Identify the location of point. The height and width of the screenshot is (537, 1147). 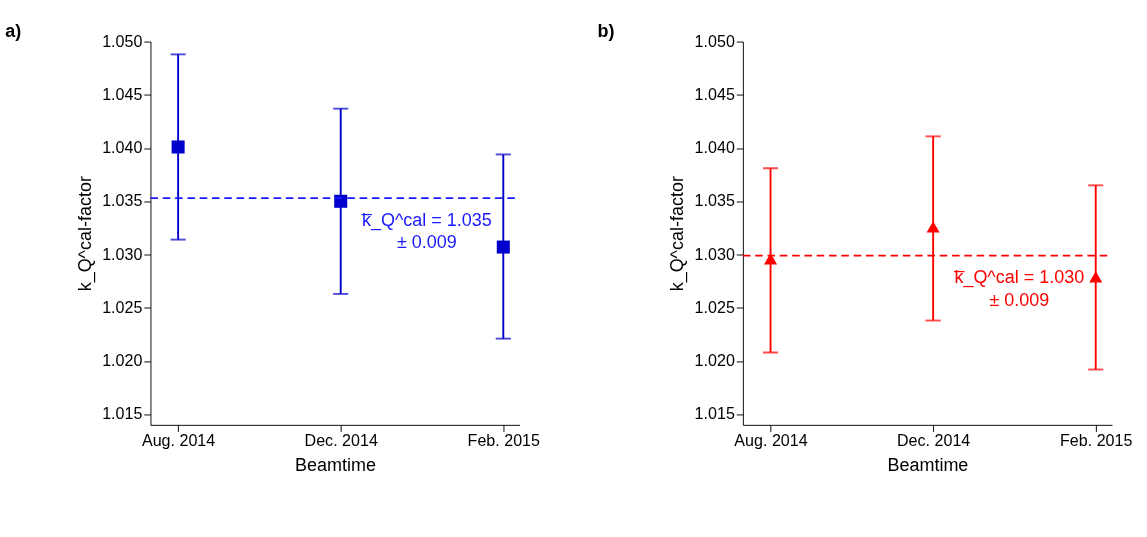
(178, 147).